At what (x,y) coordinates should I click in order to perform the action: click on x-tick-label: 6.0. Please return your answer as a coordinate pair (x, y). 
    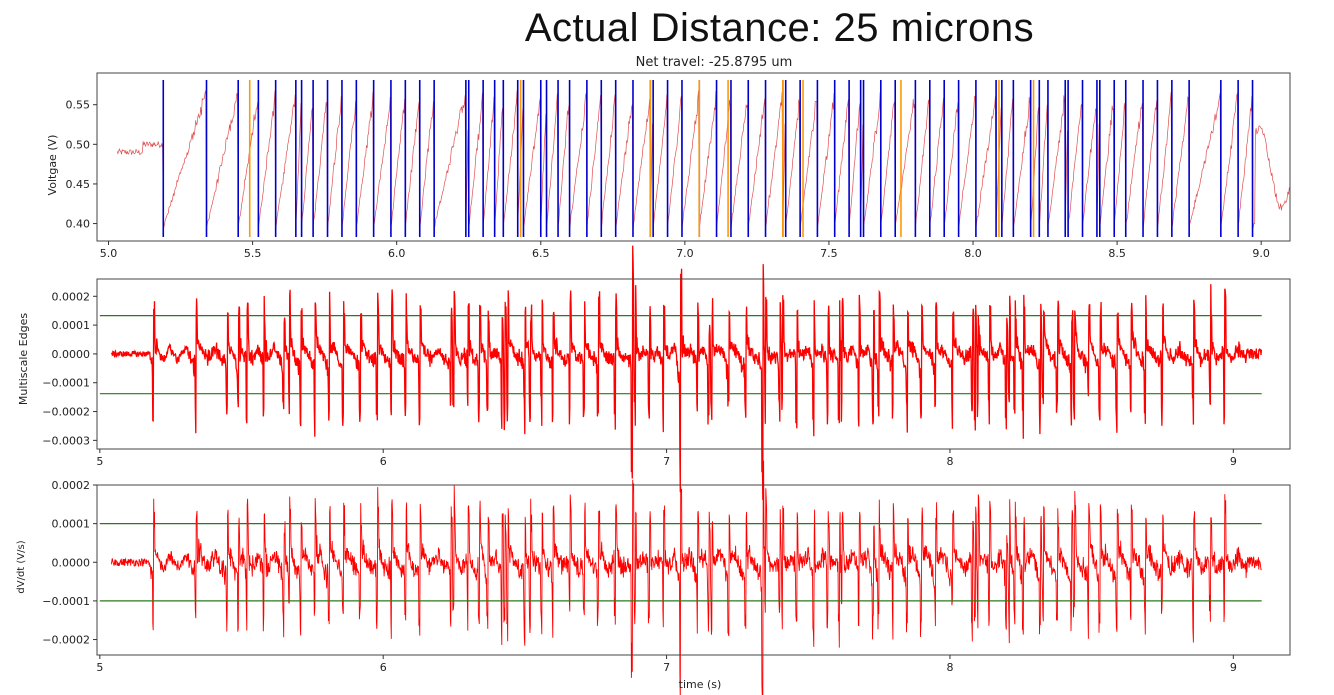
    Looking at the image, I should click on (397, 253).